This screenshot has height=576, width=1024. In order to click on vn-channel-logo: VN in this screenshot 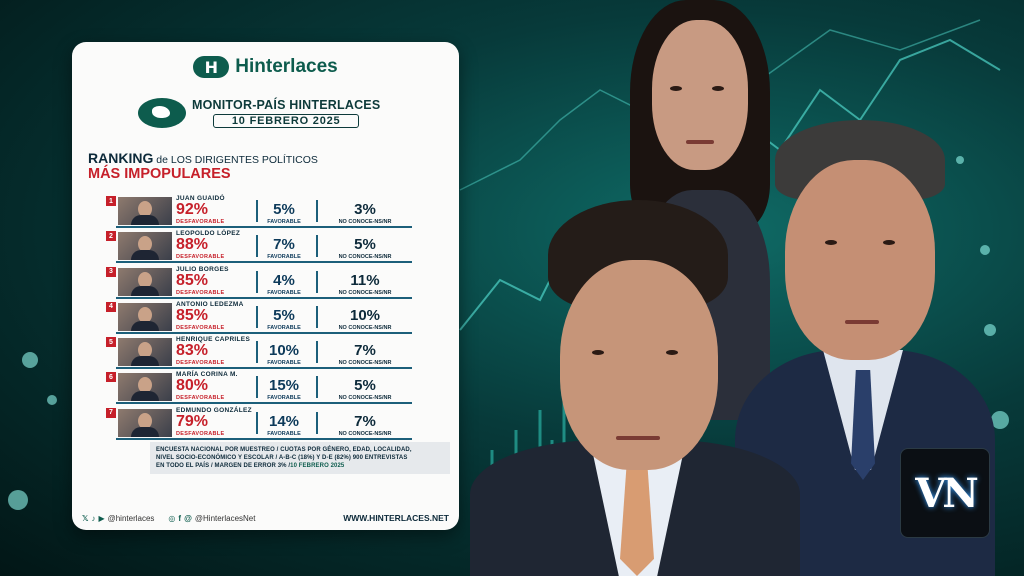, I will do `click(945, 493)`.